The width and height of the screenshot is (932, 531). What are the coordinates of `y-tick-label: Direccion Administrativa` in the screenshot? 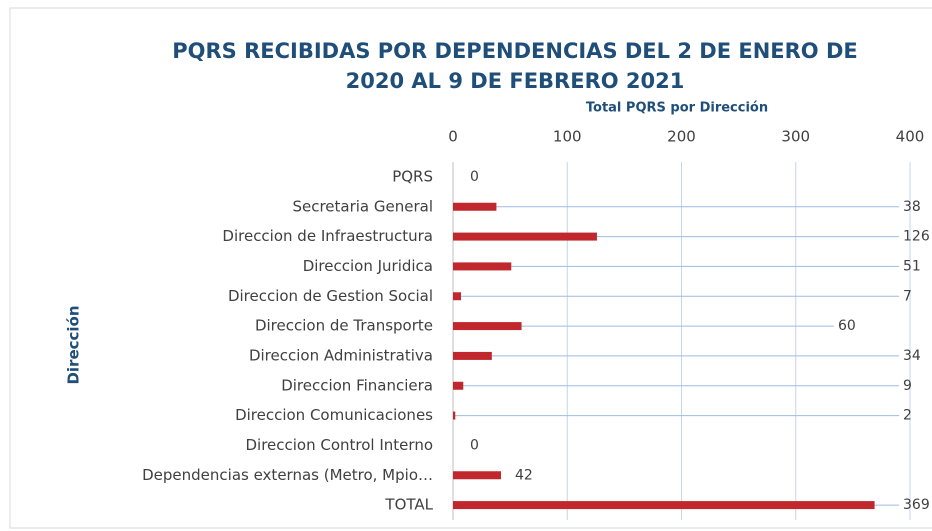 It's located at (341, 355).